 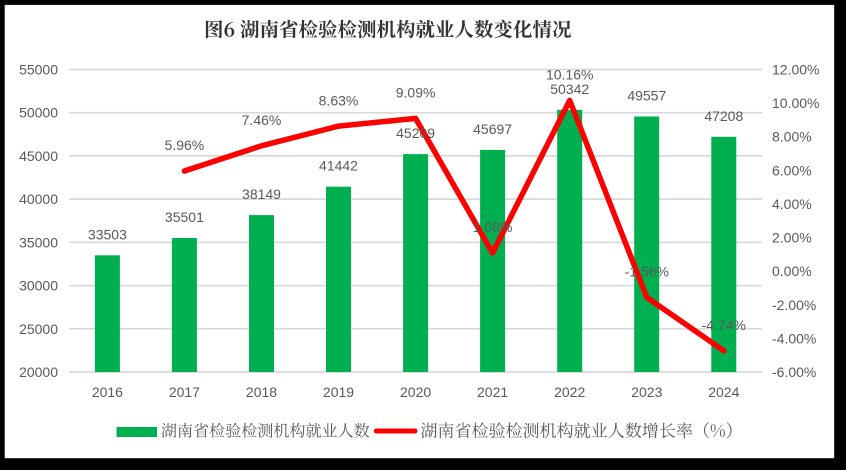 What do you see at coordinates (338, 392) in the screenshot?
I see `svg-text: 2019` at bounding box center [338, 392].